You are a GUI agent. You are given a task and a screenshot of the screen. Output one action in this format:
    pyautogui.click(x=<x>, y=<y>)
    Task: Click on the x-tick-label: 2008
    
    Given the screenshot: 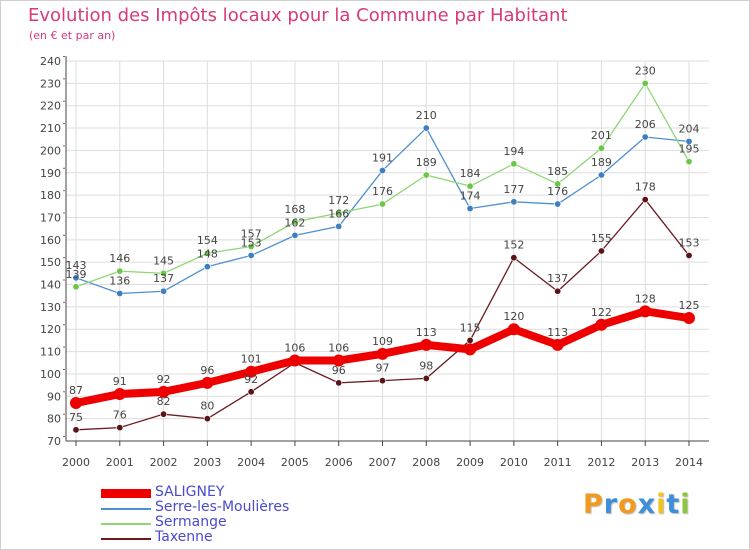 What is the action you would take?
    pyautogui.click(x=426, y=462)
    